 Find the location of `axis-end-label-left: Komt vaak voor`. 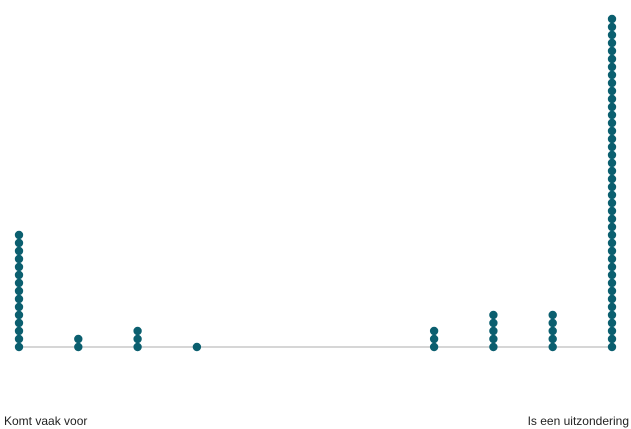

axis-end-label-left: Komt vaak voor is located at coordinates (46, 421).